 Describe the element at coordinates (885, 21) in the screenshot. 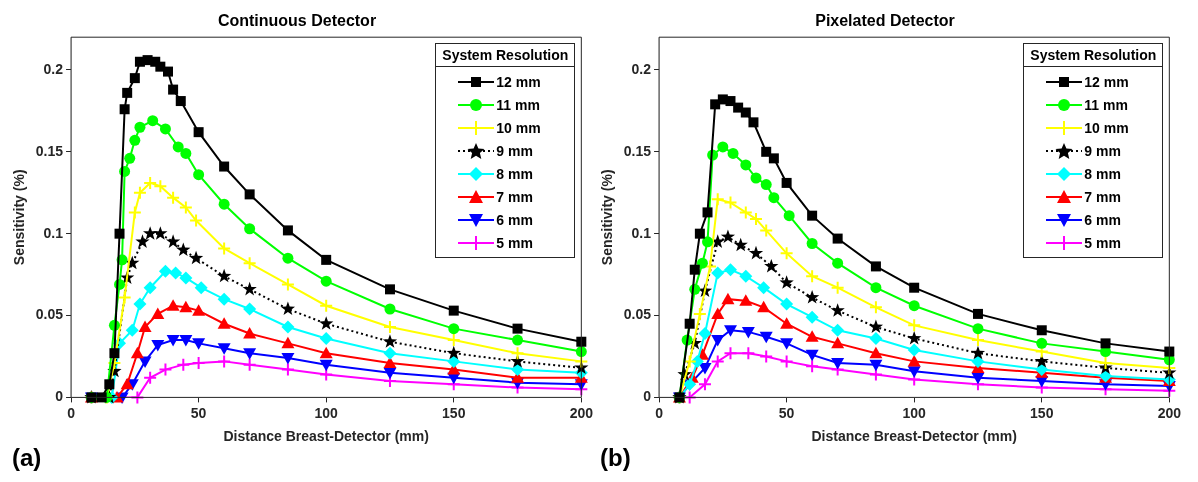

I see `chart-title: Pixelated Detector` at that location.